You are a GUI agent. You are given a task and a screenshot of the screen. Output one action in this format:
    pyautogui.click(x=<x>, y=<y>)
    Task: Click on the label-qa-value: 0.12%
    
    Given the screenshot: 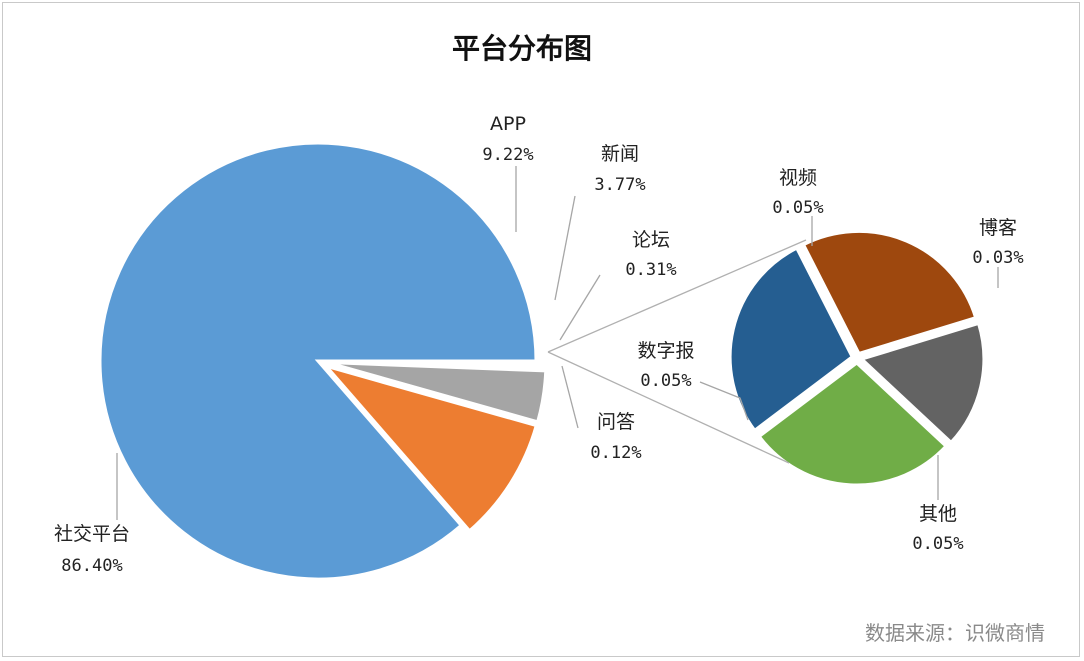 What is the action you would take?
    pyautogui.click(x=615, y=453)
    